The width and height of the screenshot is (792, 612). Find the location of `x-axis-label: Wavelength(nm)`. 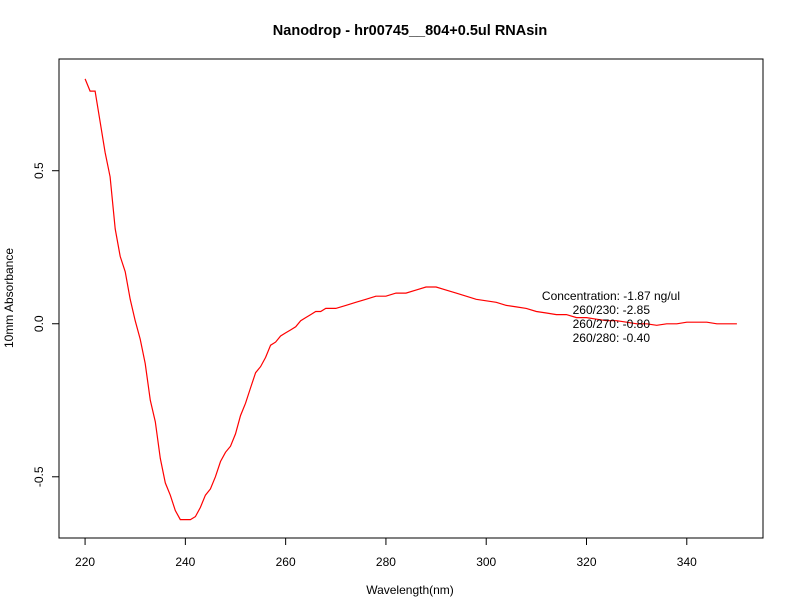

x-axis-label: Wavelength(nm) is located at coordinates (410, 590).